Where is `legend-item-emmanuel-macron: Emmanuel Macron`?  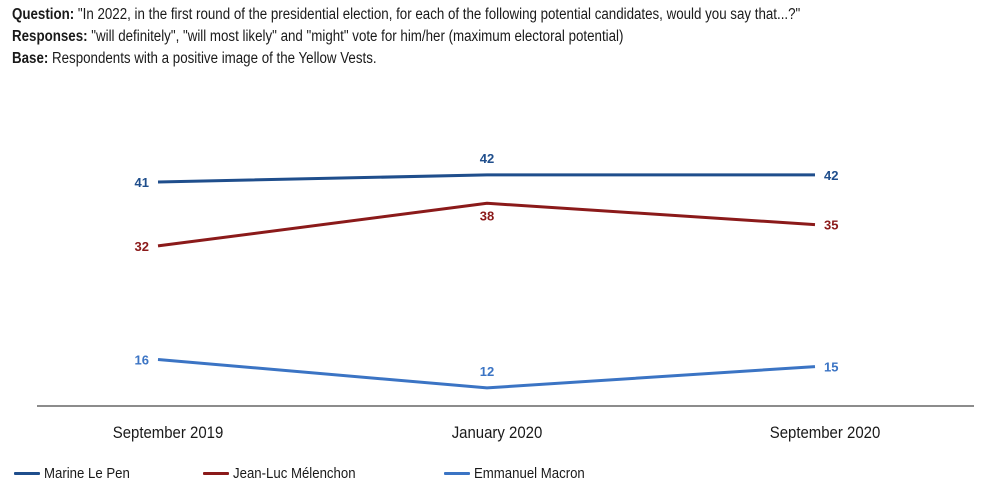
legend-item-emmanuel-macron: Emmanuel Macron is located at coordinates (522, 473).